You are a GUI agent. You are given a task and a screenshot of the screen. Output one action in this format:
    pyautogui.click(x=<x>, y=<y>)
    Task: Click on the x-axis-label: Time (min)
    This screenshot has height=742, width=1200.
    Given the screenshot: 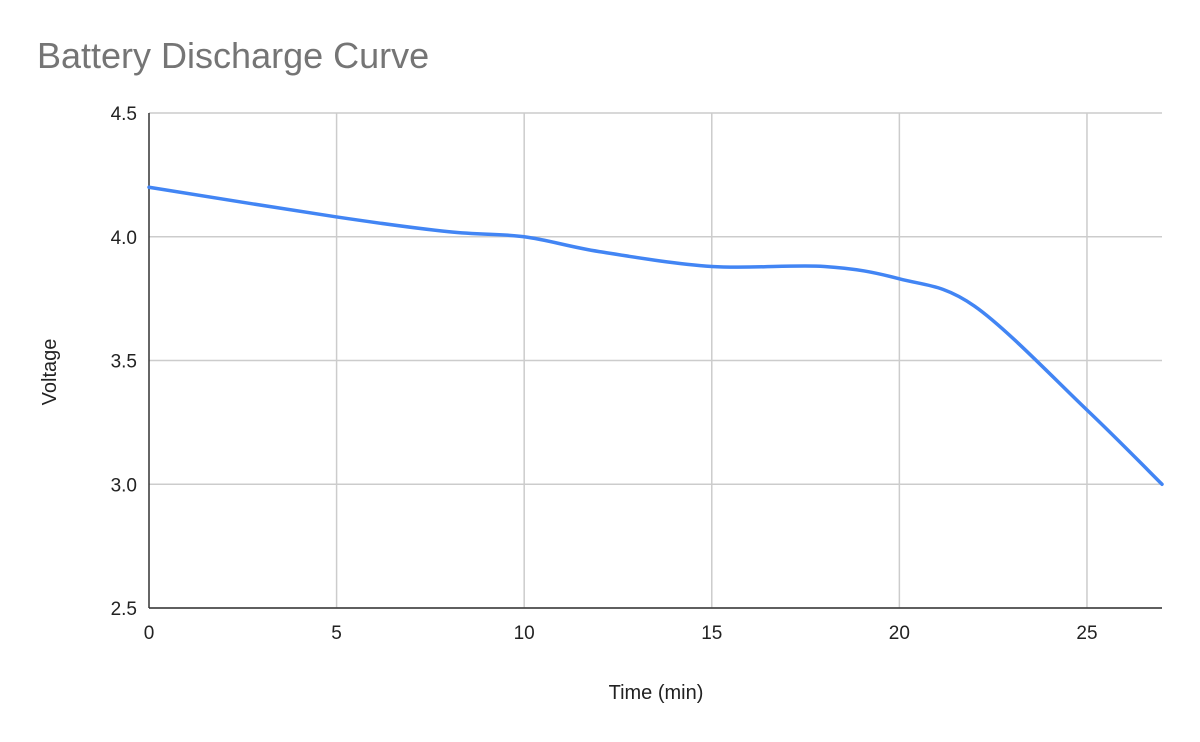 What is the action you would take?
    pyautogui.click(x=656, y=693)
    